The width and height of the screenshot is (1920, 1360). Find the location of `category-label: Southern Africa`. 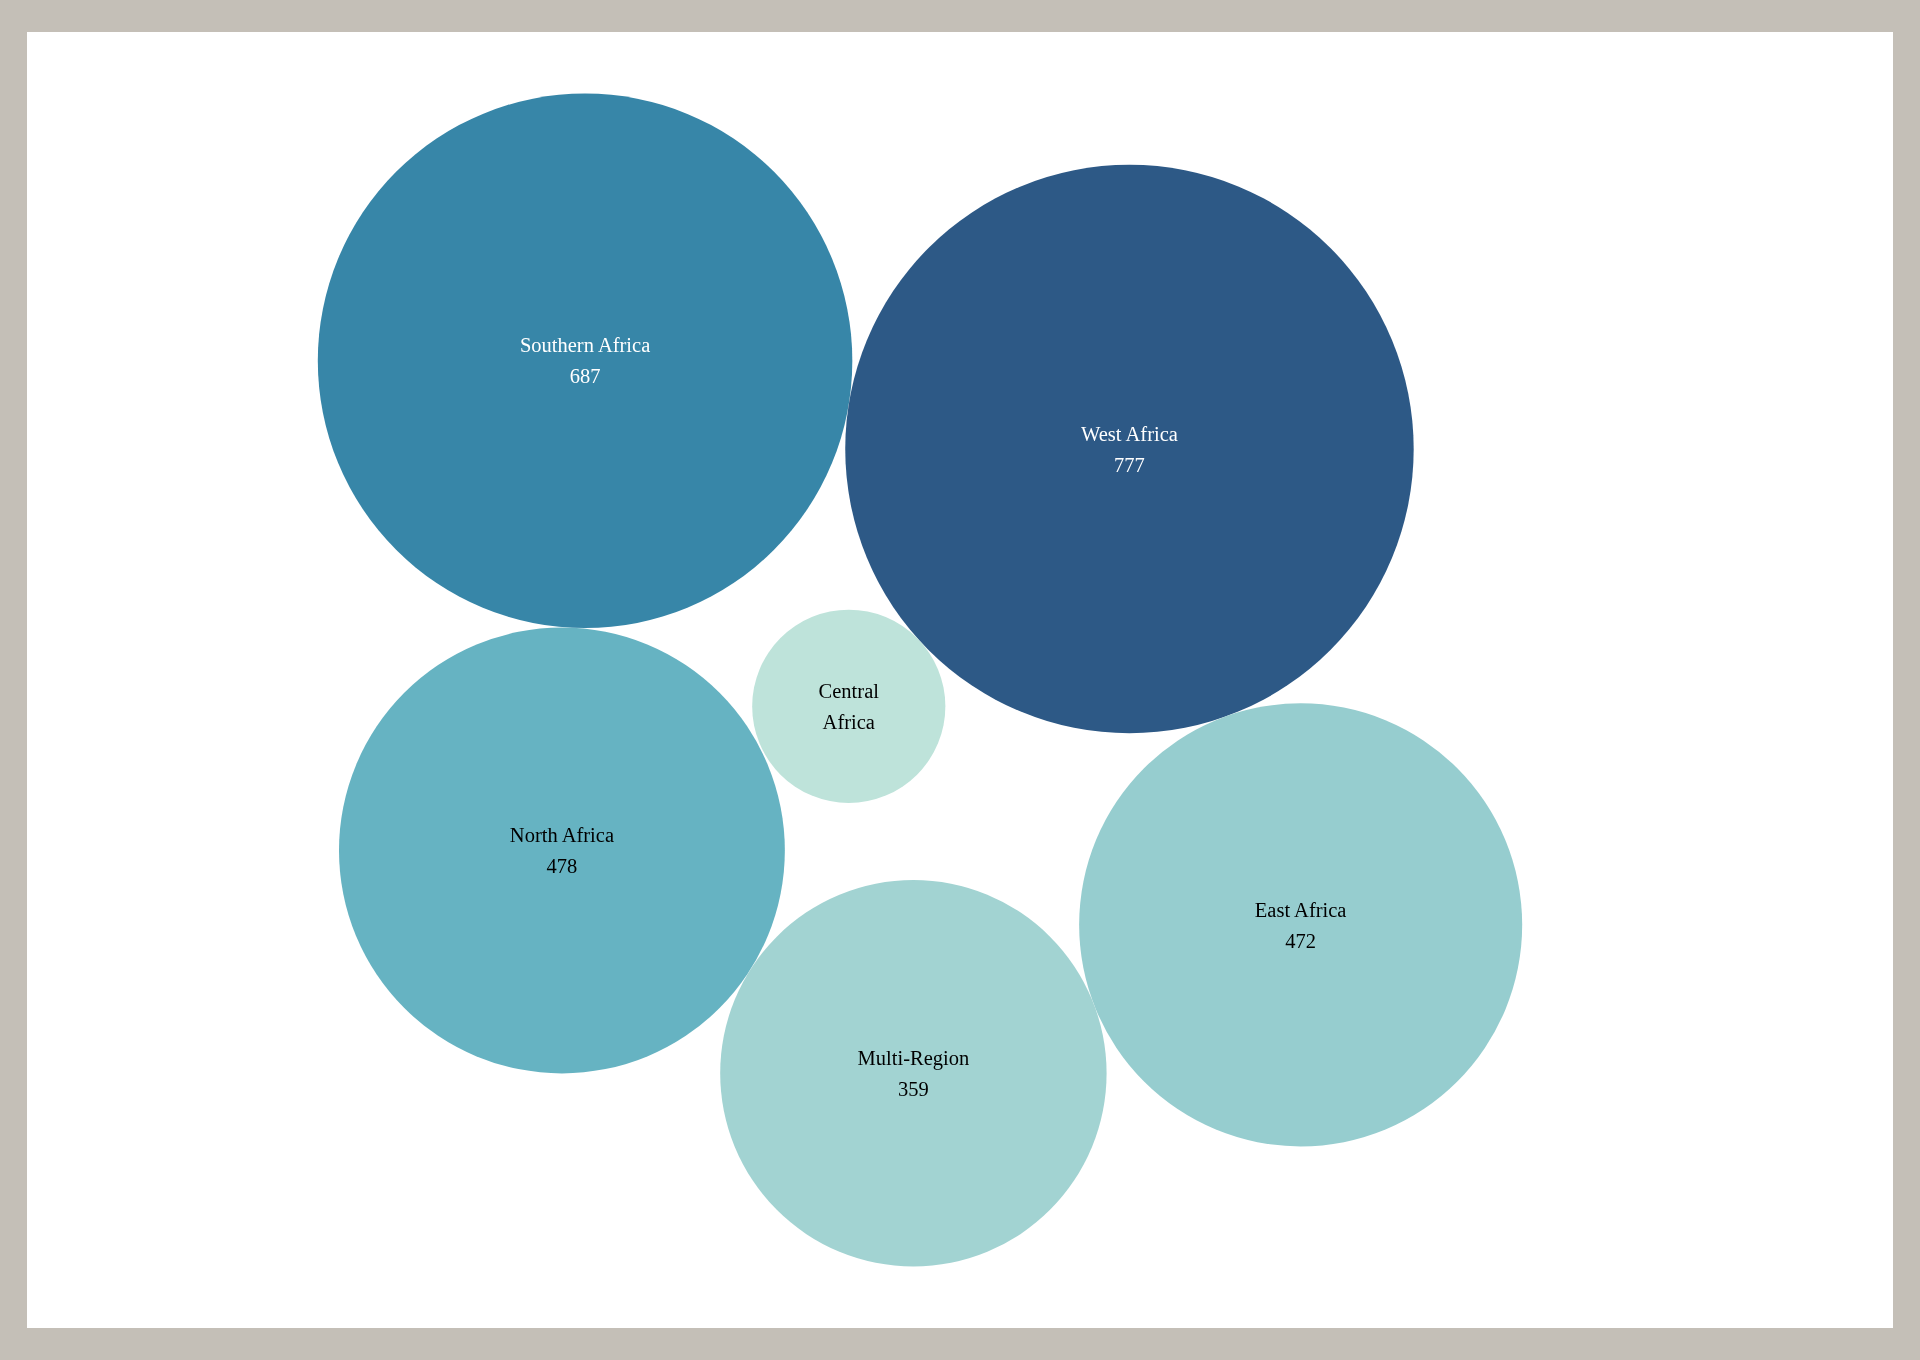

category-label: Southern Africa is located at coordinates (585, 345).